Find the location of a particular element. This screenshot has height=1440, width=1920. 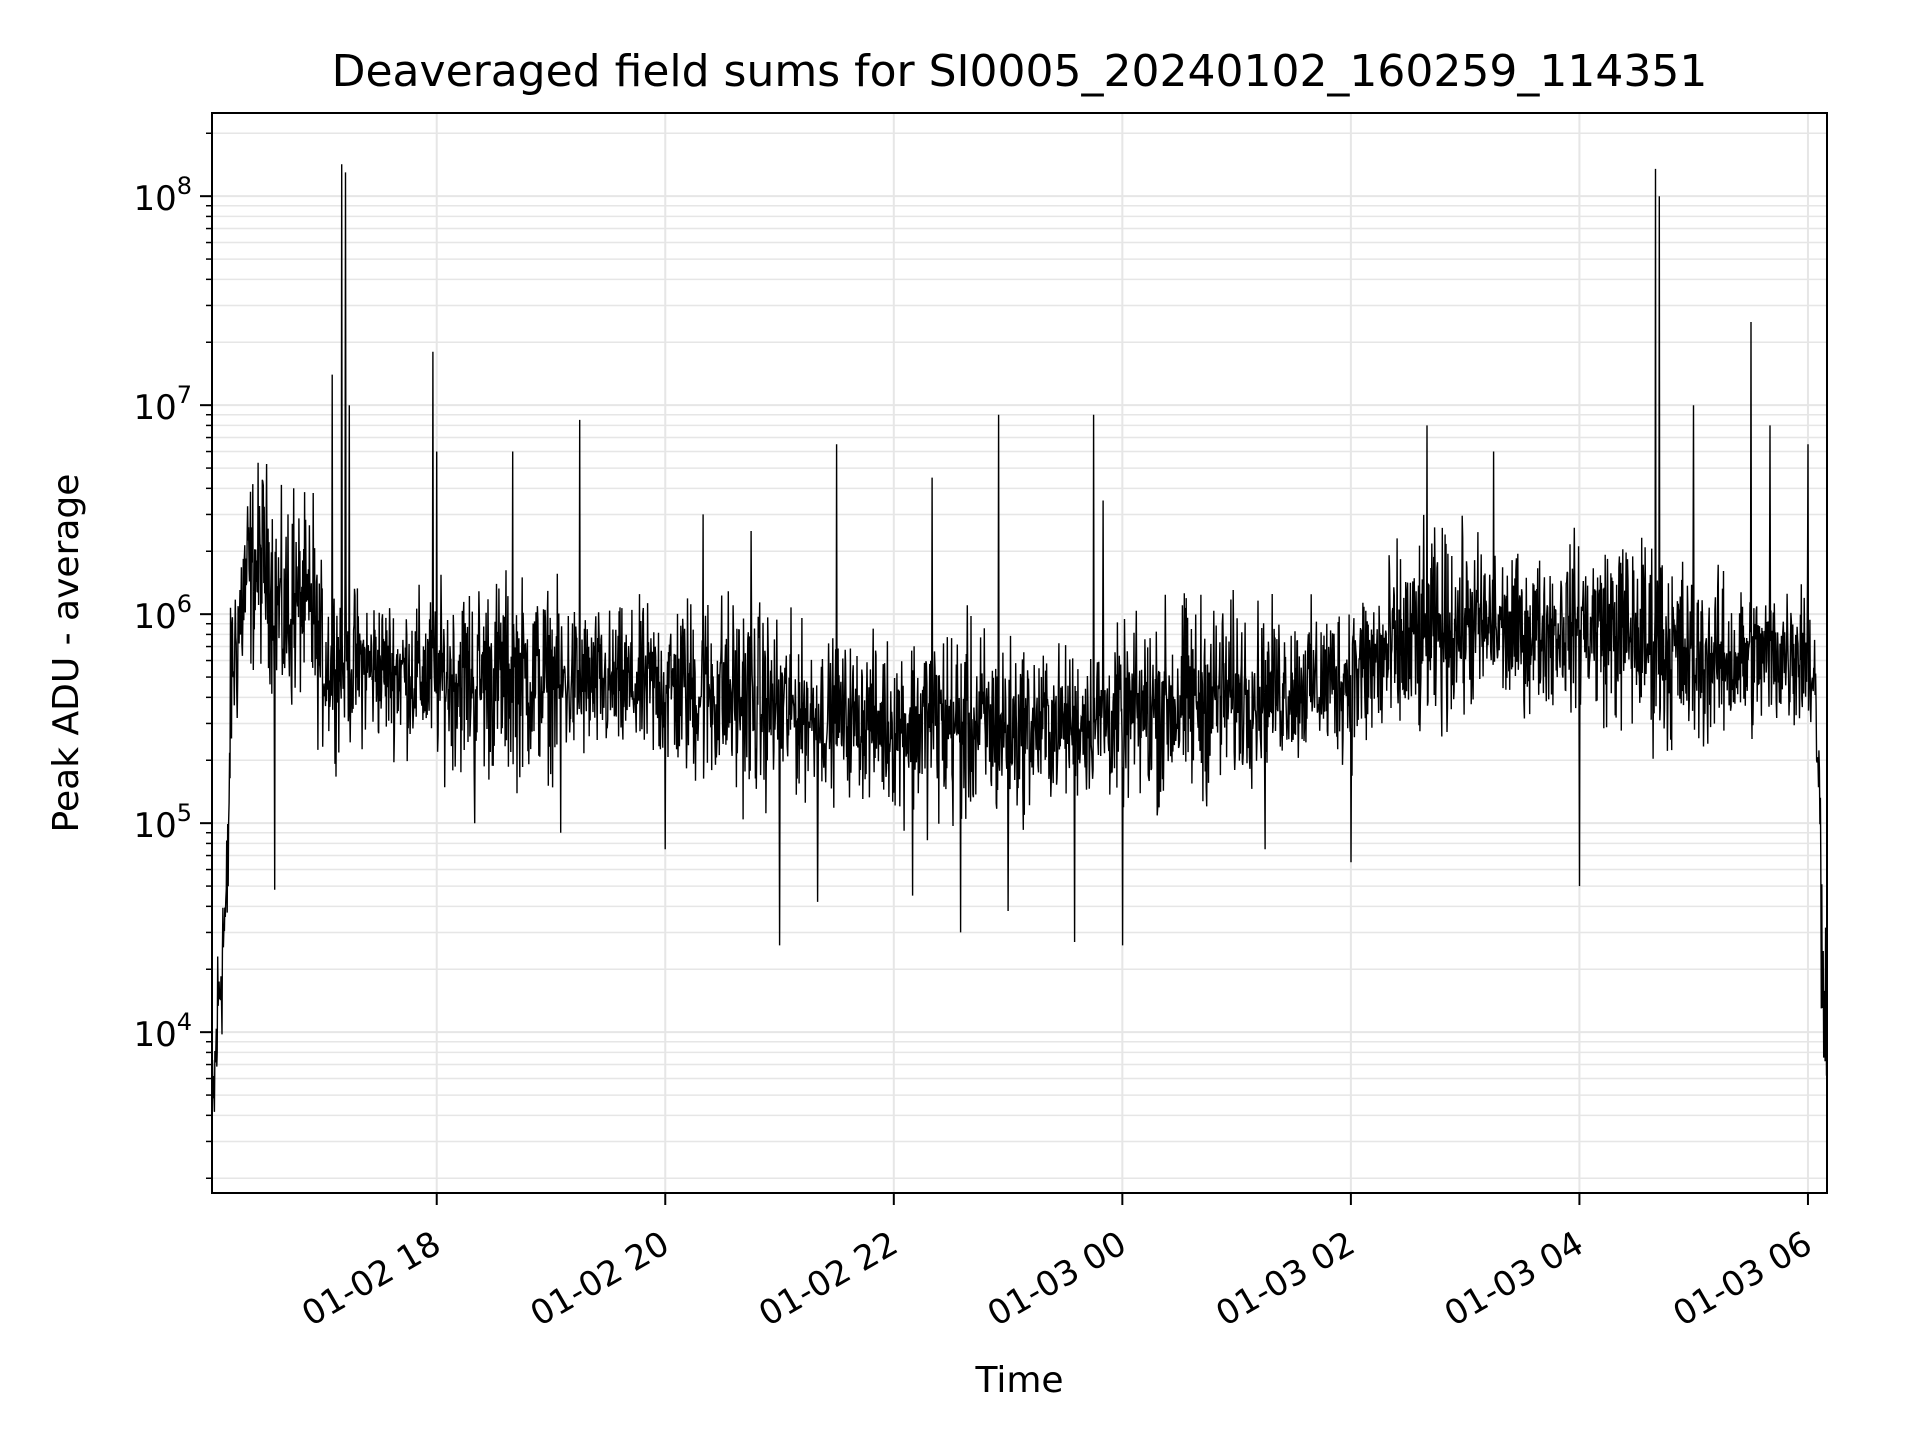

y-tick-label: 10⁶ is located at coordinates (162, 613).